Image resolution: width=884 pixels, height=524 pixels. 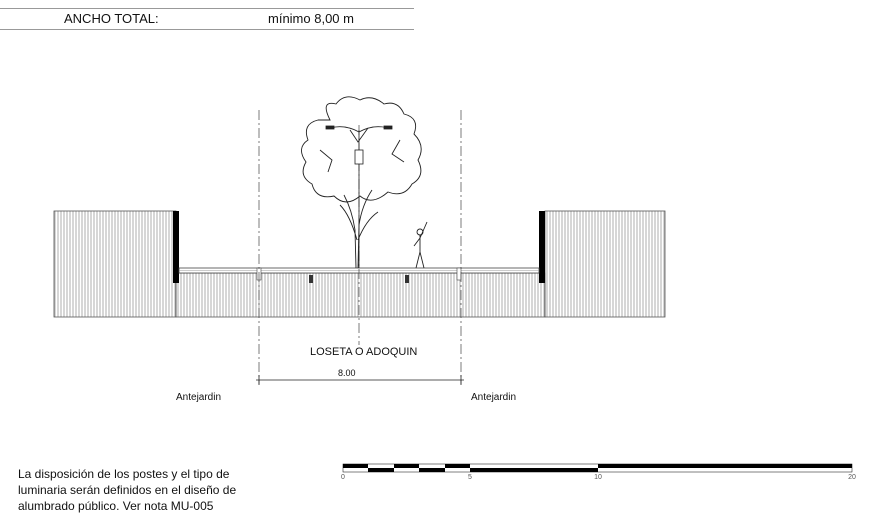 I want to click on header-bar: ANCHO TOTAL: mínimo 8,00 m, so click(x=207, y=19).